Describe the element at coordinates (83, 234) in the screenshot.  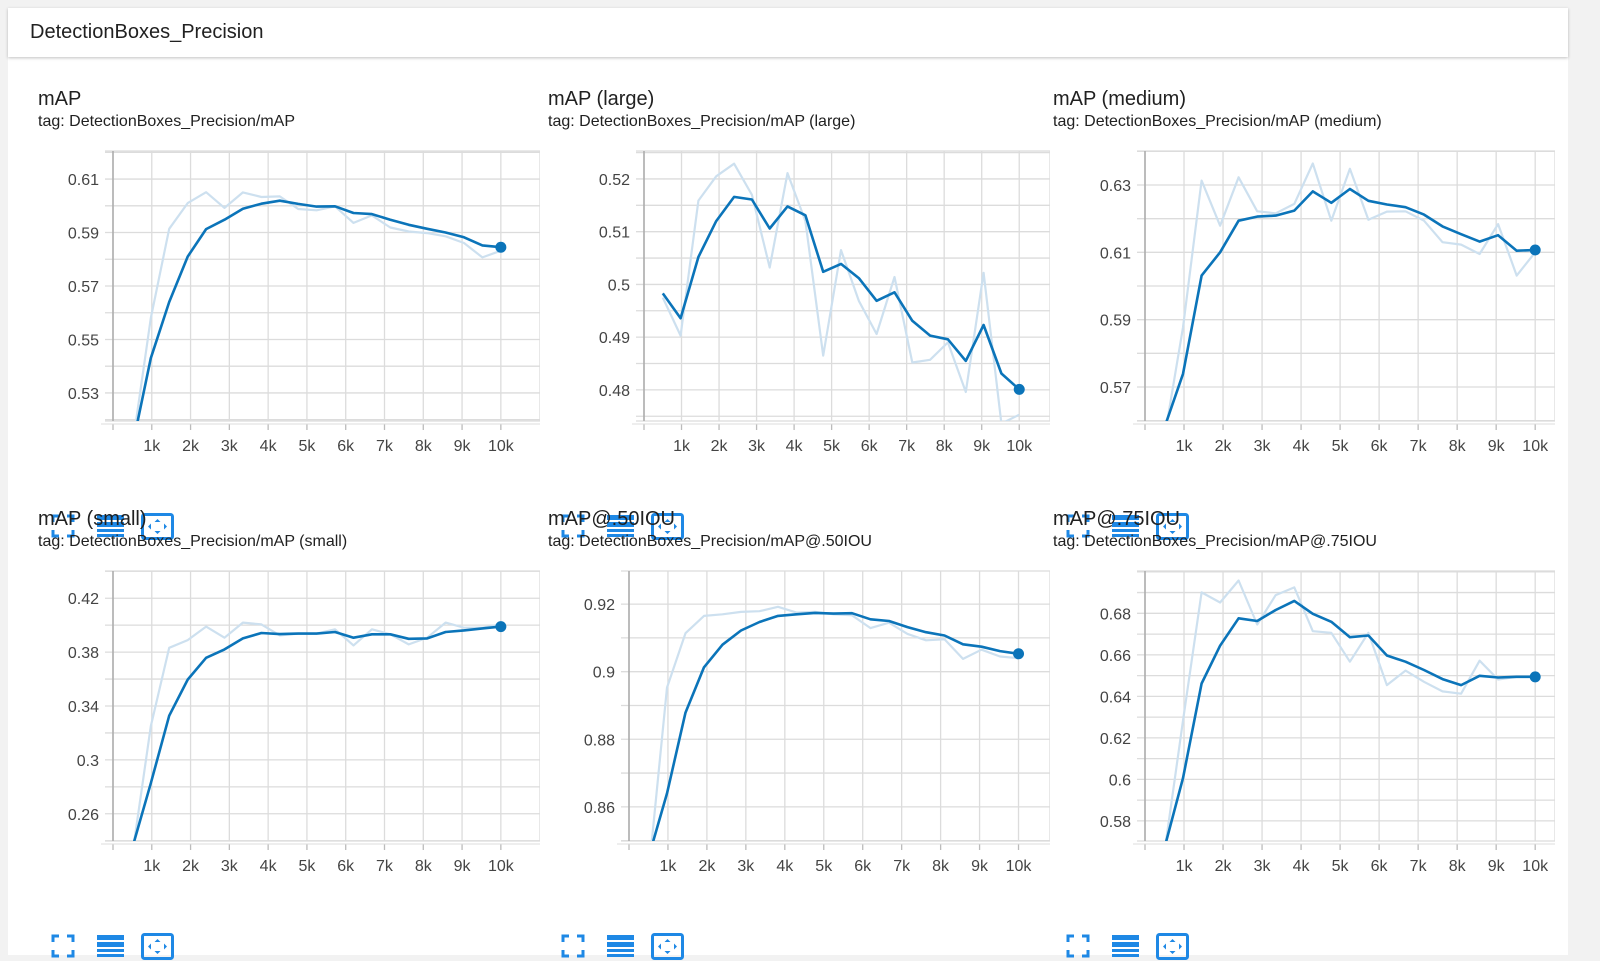
I see `y-tick-label: 0.59` at that location.